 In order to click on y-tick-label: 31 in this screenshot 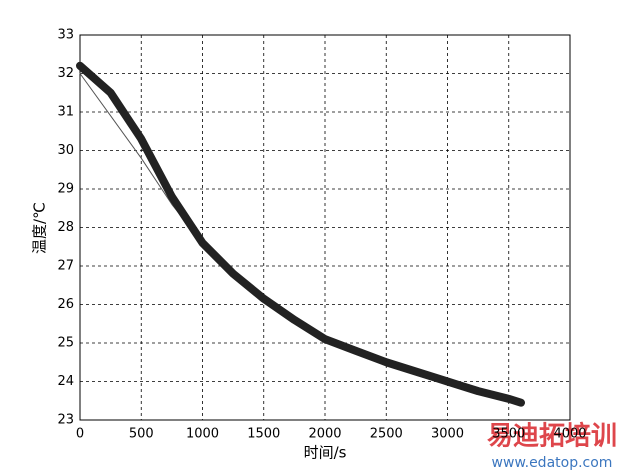, I will do `click(65, 112)`.